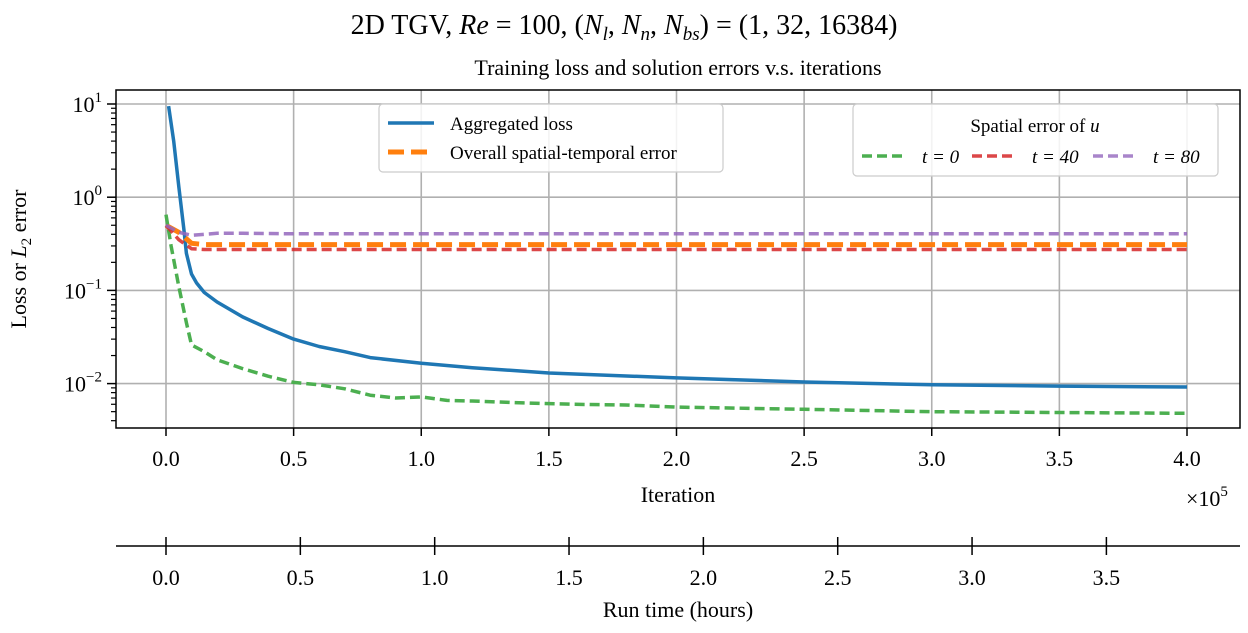 The image size is (1248, 633). I want to click on runtime-tick-label: 3.0, so click(972, 577).